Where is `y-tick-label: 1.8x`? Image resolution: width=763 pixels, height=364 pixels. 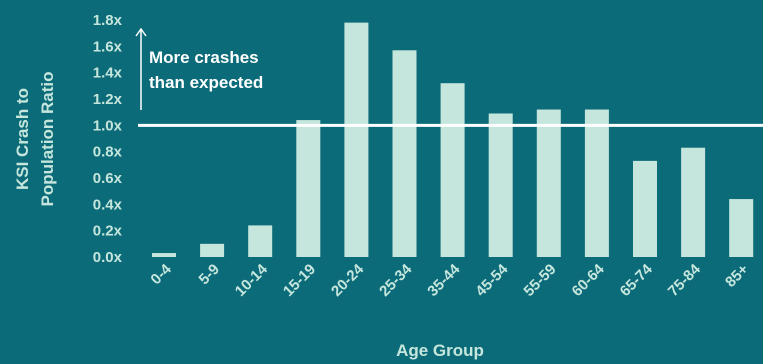
y-tick-label: 1.8x is located at coordinates (108, 20).